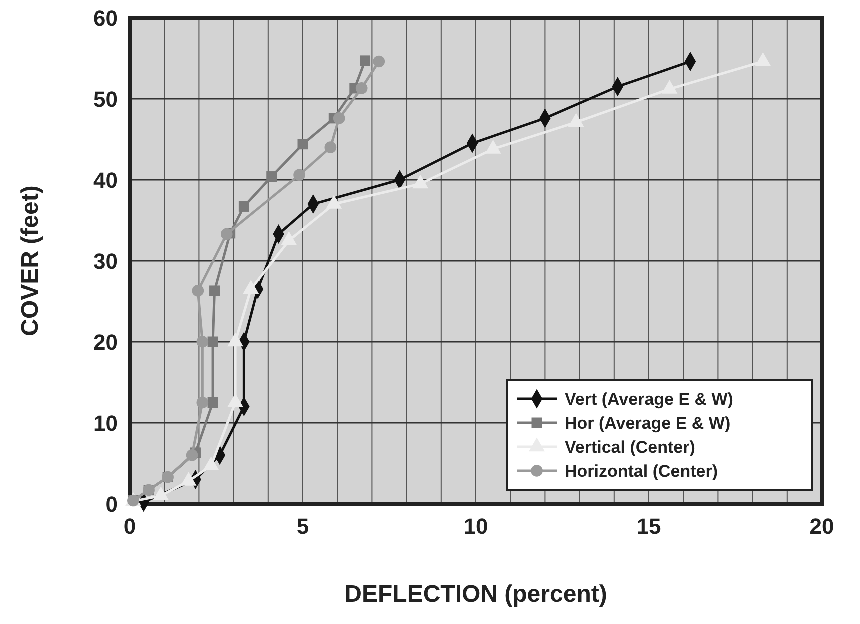 The image size is (860, 624). Describe the element at coordinates (106, 261) in the screenshot. I see `y-tick-label: 30` at that location.